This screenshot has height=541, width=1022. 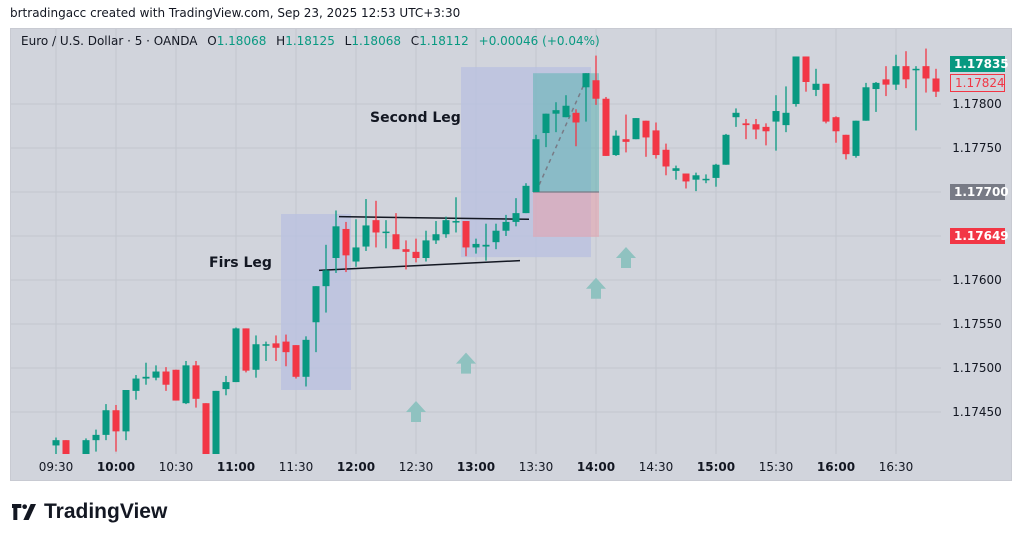 What do you see at coordinates (896, 467) in the screenshot?
I see `time-axis-label: 16:30` at bounding box center [896, 467].